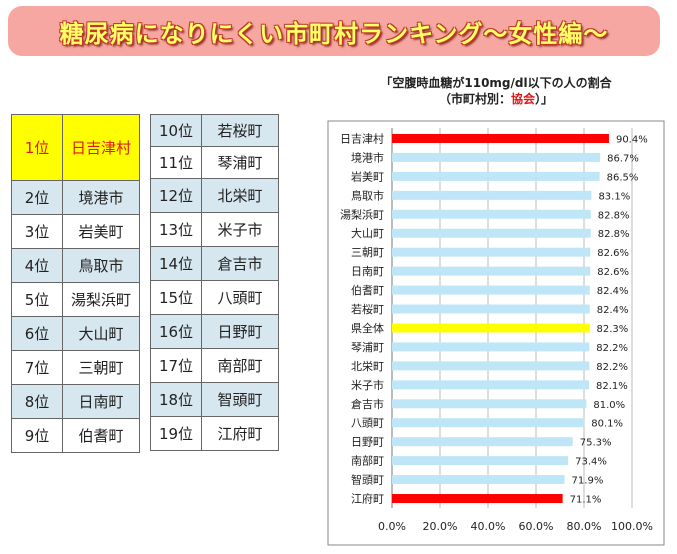 This screenshot has height=554, width=677. What do you see at coordinates (176, 297) in the screenshot?
I see `rank-position: 15位` at bounding box center [176, 297].